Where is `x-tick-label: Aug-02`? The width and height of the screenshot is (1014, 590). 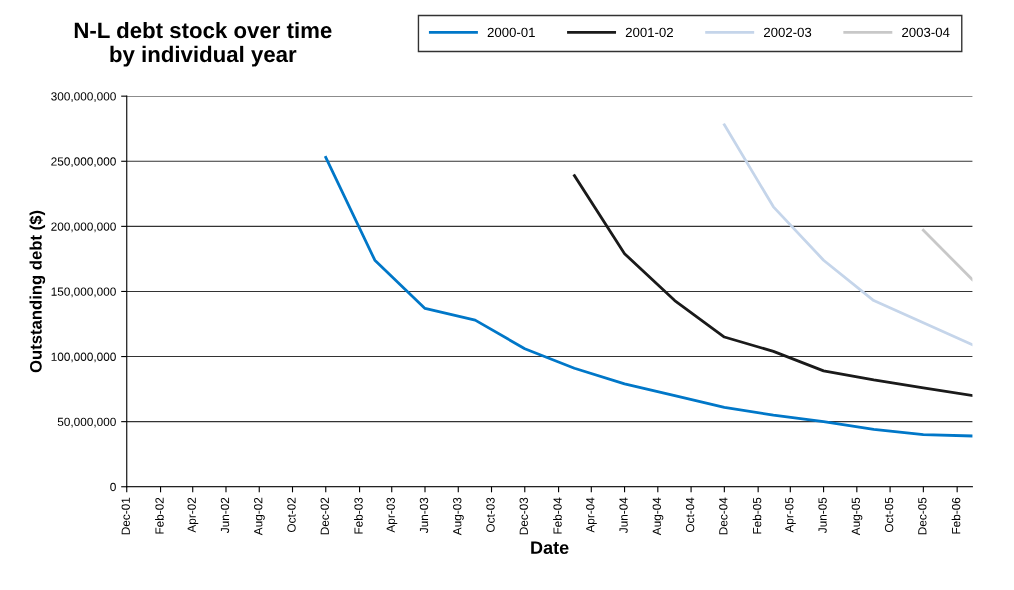 x-tick-label: Aug-02 is located at coordinates (259, 516).